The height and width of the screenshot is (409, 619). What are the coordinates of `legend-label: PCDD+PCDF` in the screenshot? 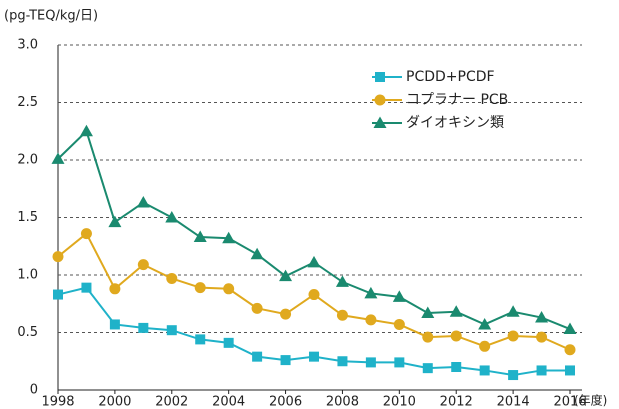 It's located at (450, 77).